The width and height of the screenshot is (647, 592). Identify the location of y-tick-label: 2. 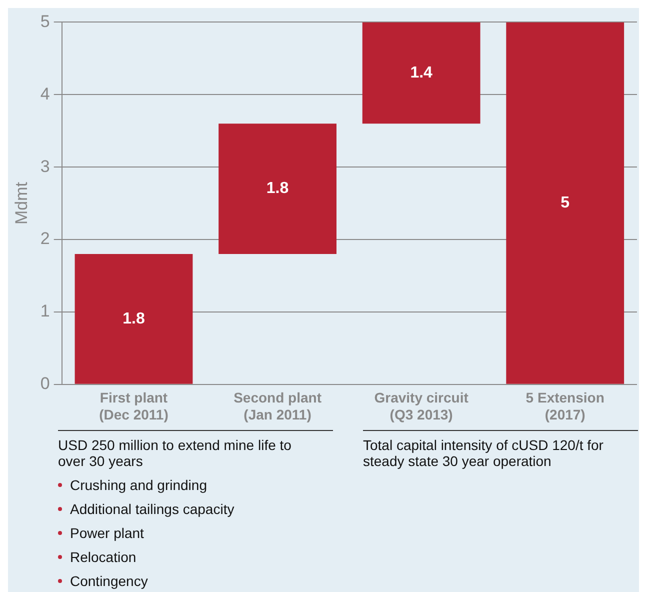
(45, 238).